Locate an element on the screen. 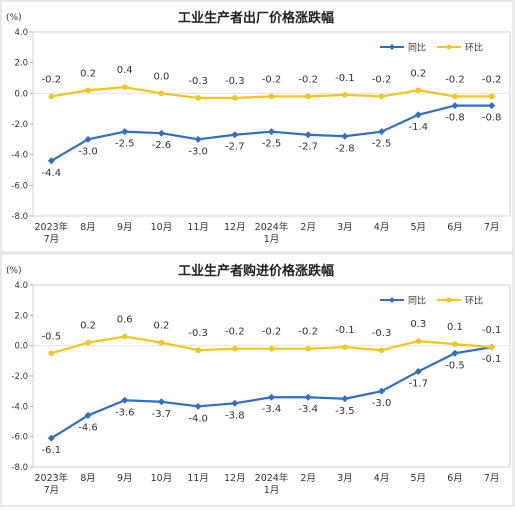 The width and height of the screenshot is (515, 511). yoy-data-label: -3.0 is located at coordinates (382, 403).